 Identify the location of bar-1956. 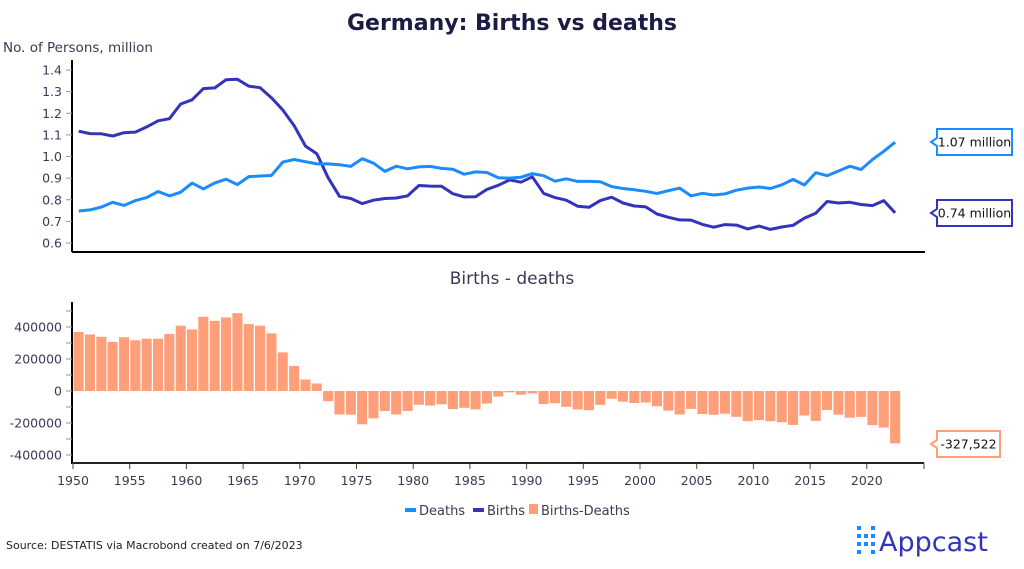
(146, 364).